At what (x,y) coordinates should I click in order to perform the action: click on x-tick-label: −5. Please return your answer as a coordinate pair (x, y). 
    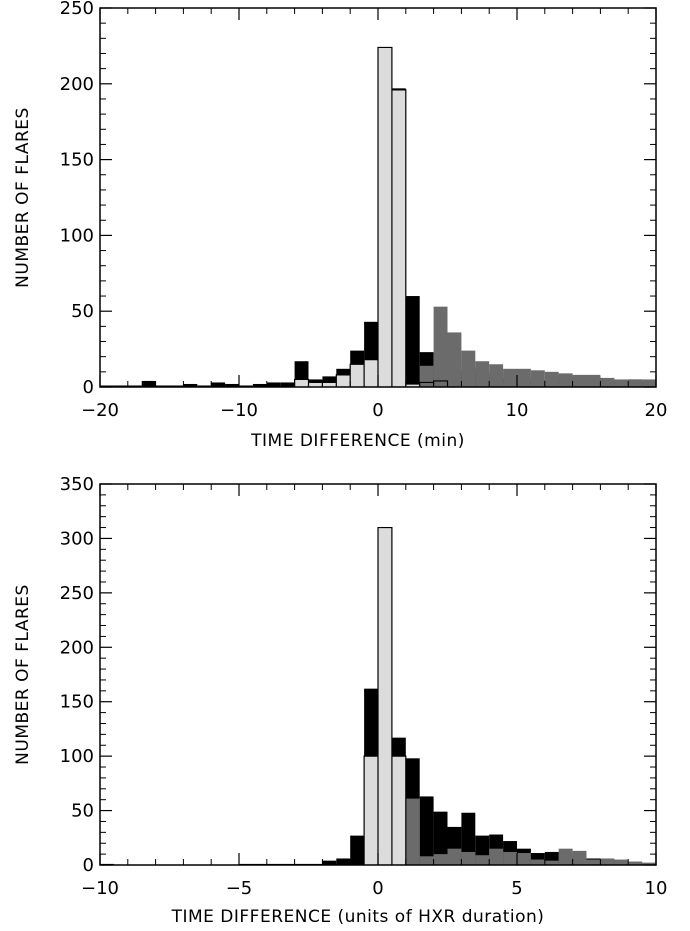
    Looking at the image, I should click on (239, 888).